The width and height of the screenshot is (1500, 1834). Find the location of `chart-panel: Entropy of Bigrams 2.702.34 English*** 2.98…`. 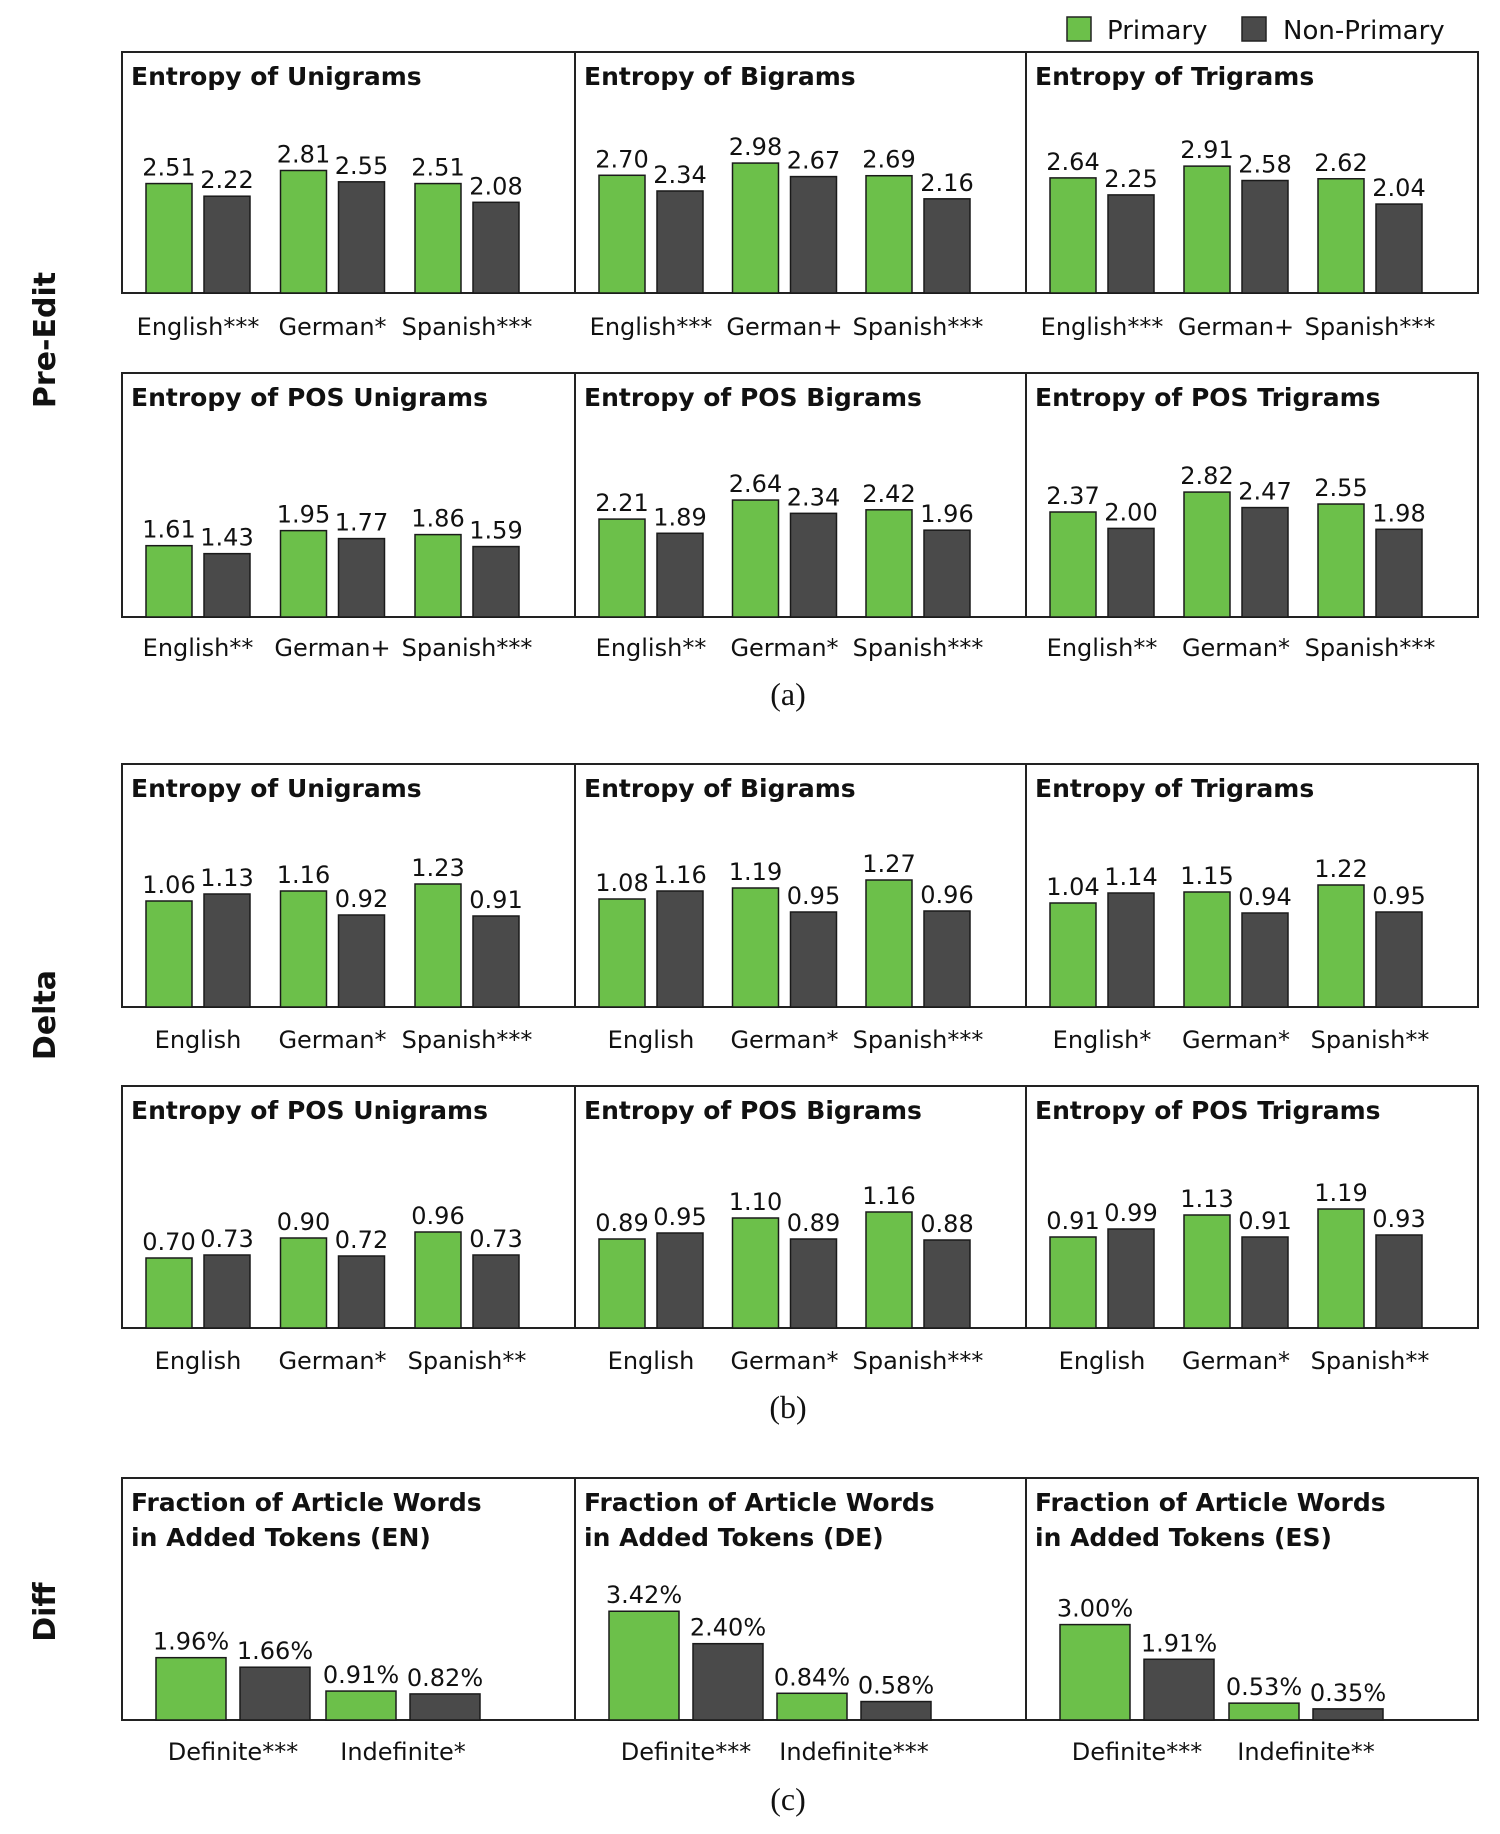

chart-panel: Entropy of Bigrams 2.702.34 English*** 2.98… is located at coordinates (800, 196).